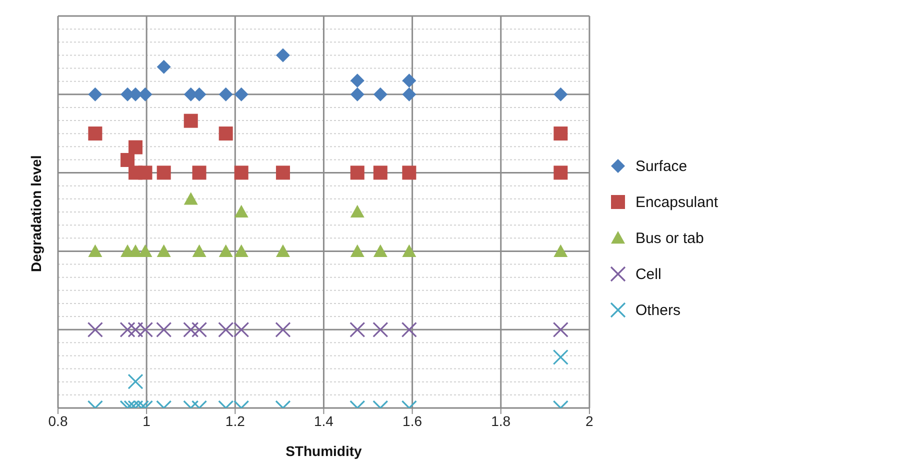  What do you see at coordinates (657, 310) in the screenshot?
I see `legend-label: Others` at bounding box center [657, 310].